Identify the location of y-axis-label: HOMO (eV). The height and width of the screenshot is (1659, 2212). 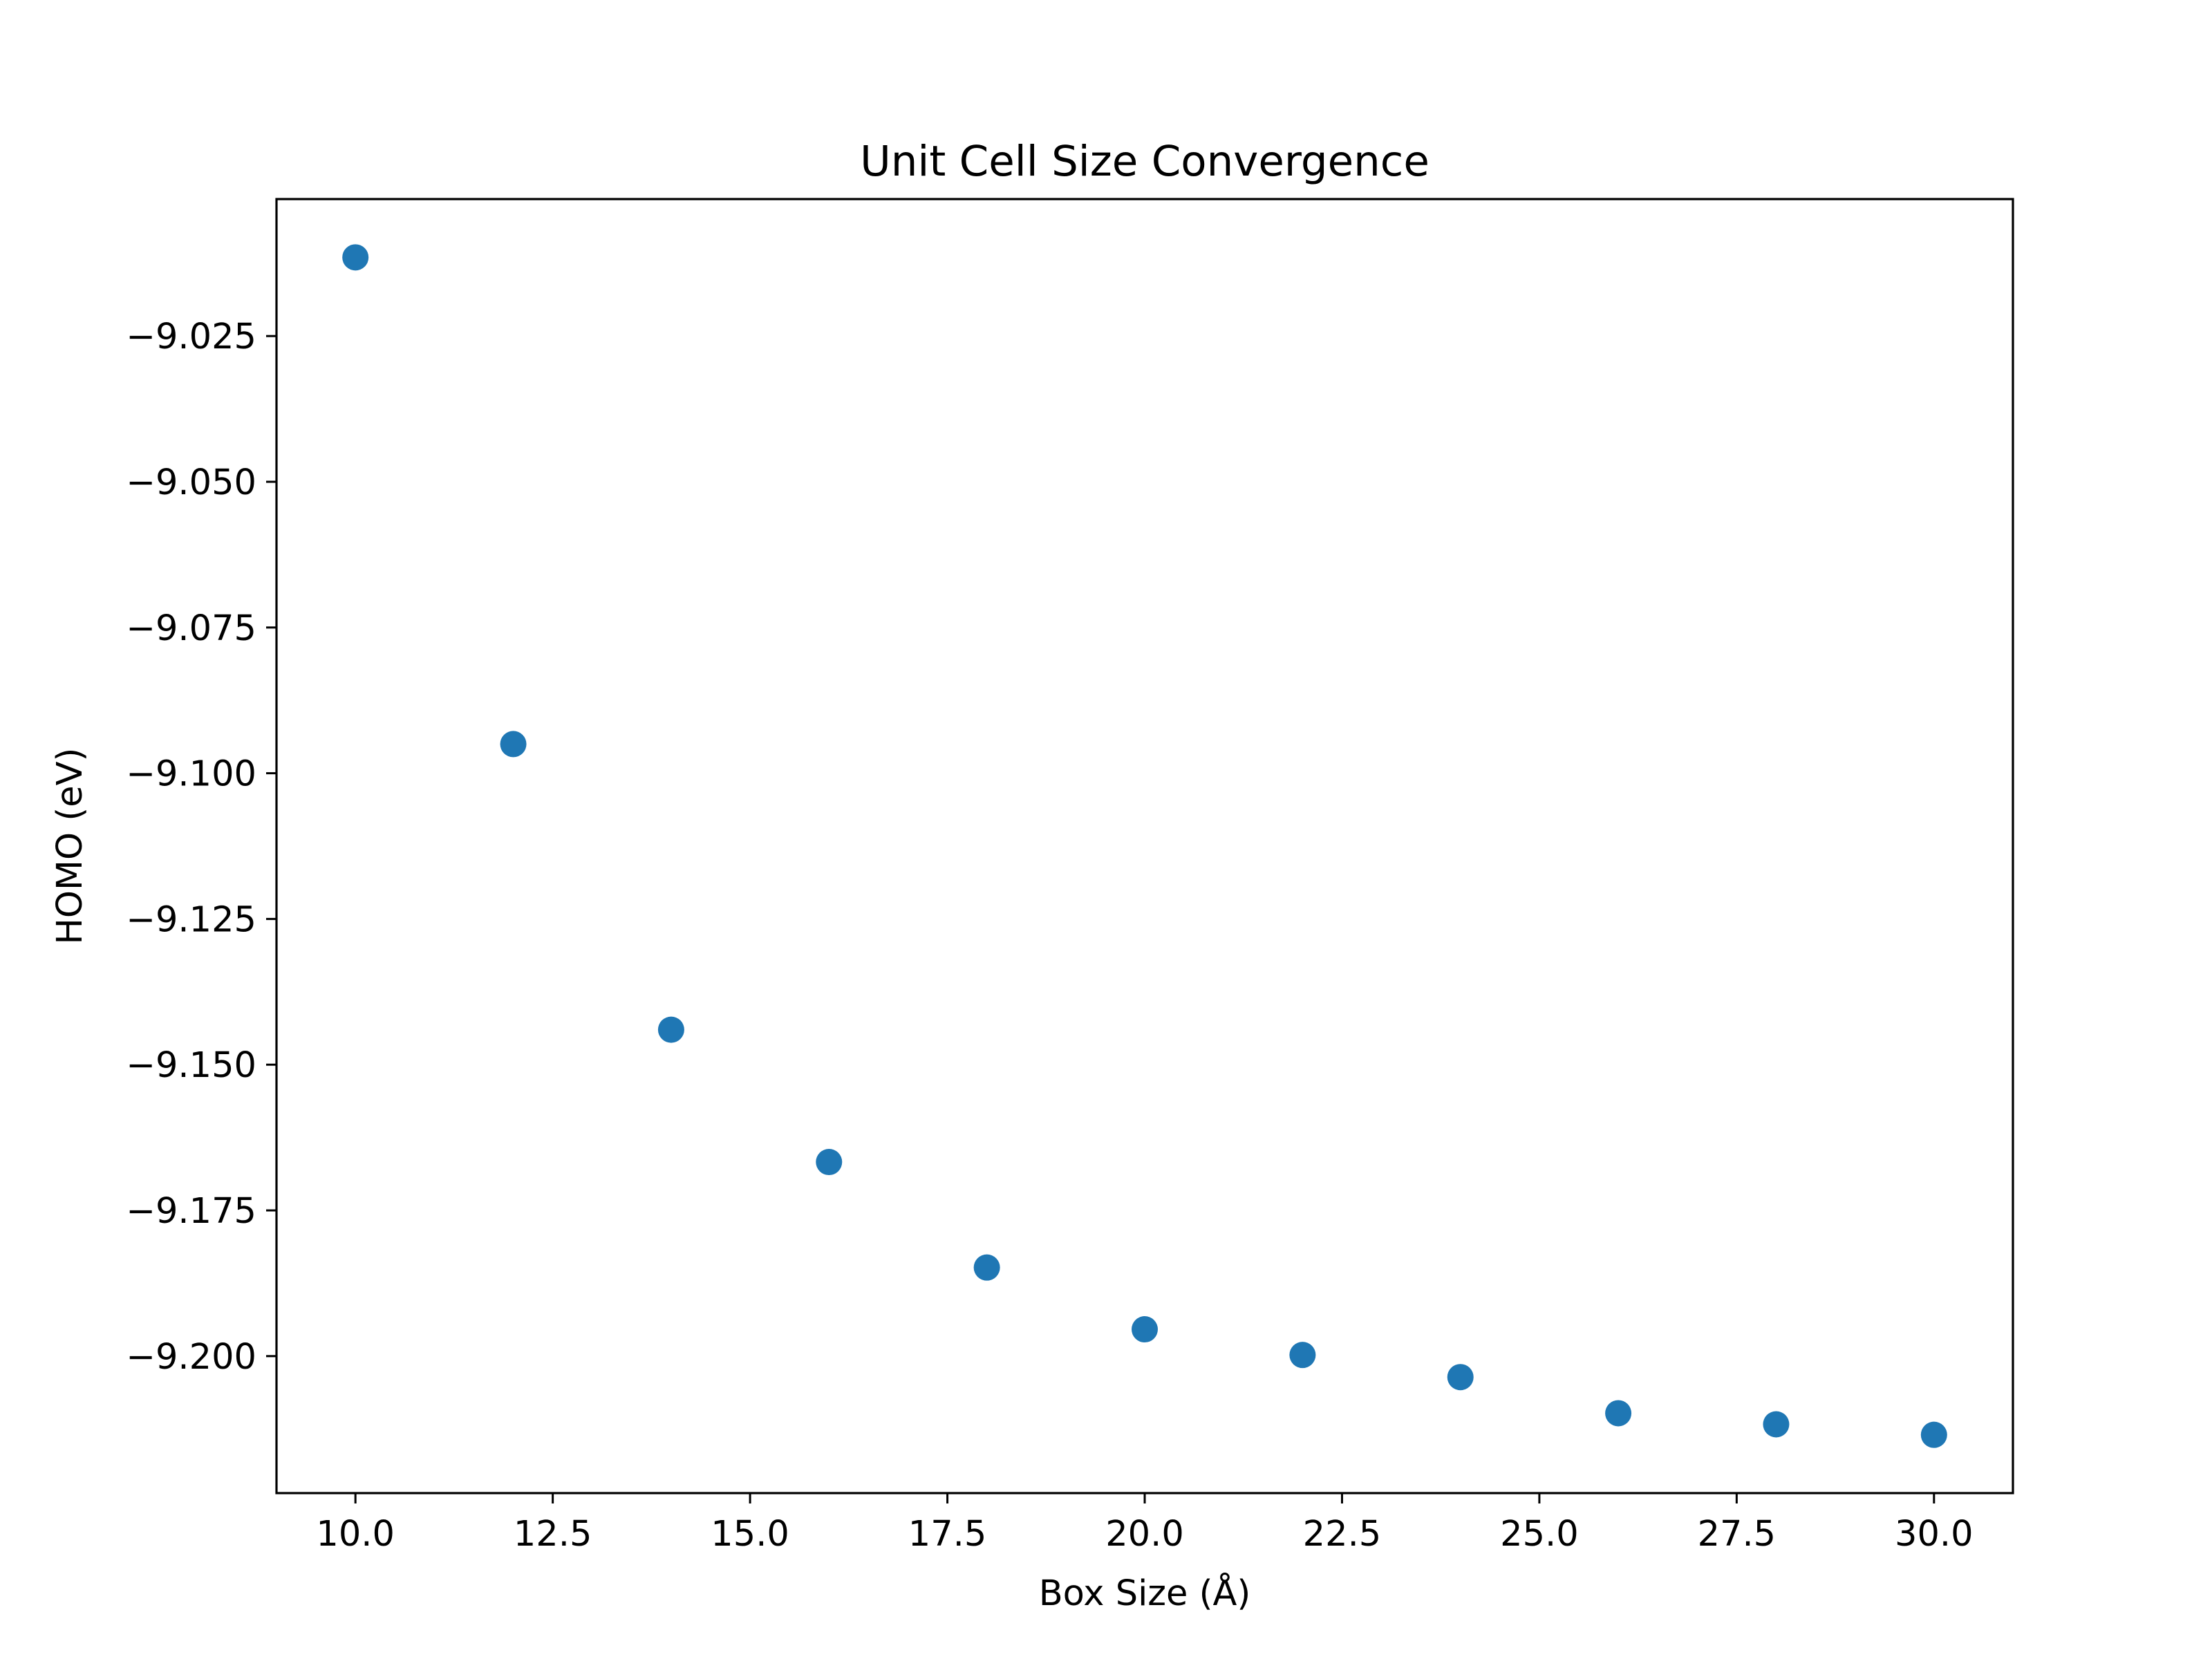
(70, 847).